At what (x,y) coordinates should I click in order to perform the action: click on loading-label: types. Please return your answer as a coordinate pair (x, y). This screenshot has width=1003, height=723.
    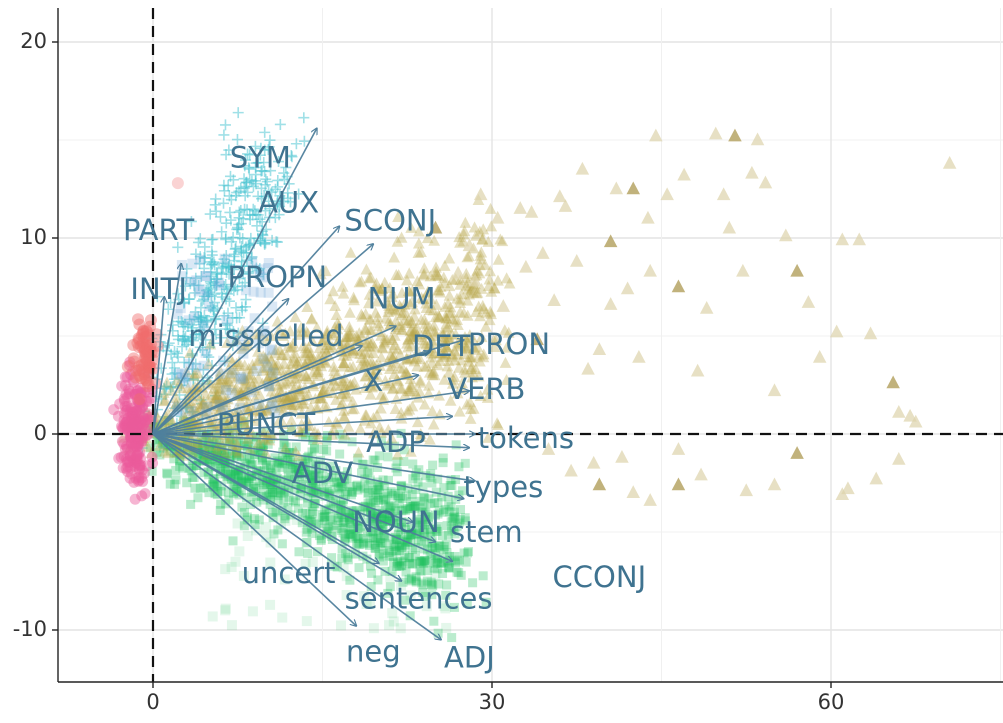
    Looking at the image, I should click on (503, 487).